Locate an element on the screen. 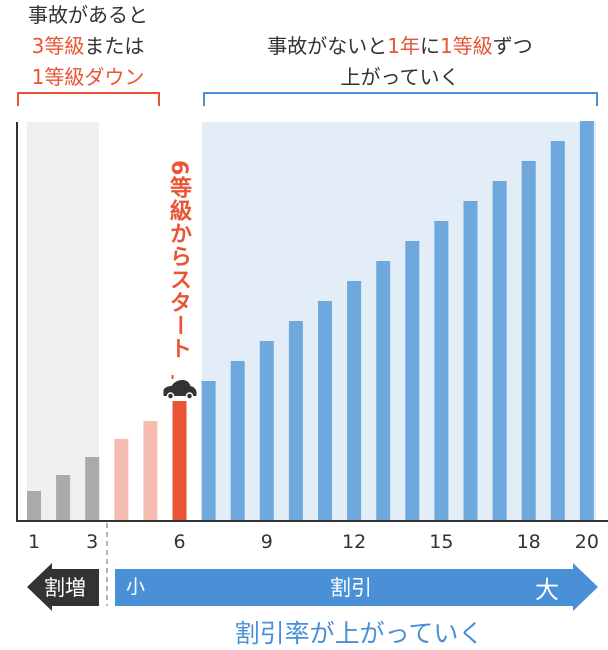 This screenshot has width=608, height=650. left-bracket is located at coordinates (88, 99).